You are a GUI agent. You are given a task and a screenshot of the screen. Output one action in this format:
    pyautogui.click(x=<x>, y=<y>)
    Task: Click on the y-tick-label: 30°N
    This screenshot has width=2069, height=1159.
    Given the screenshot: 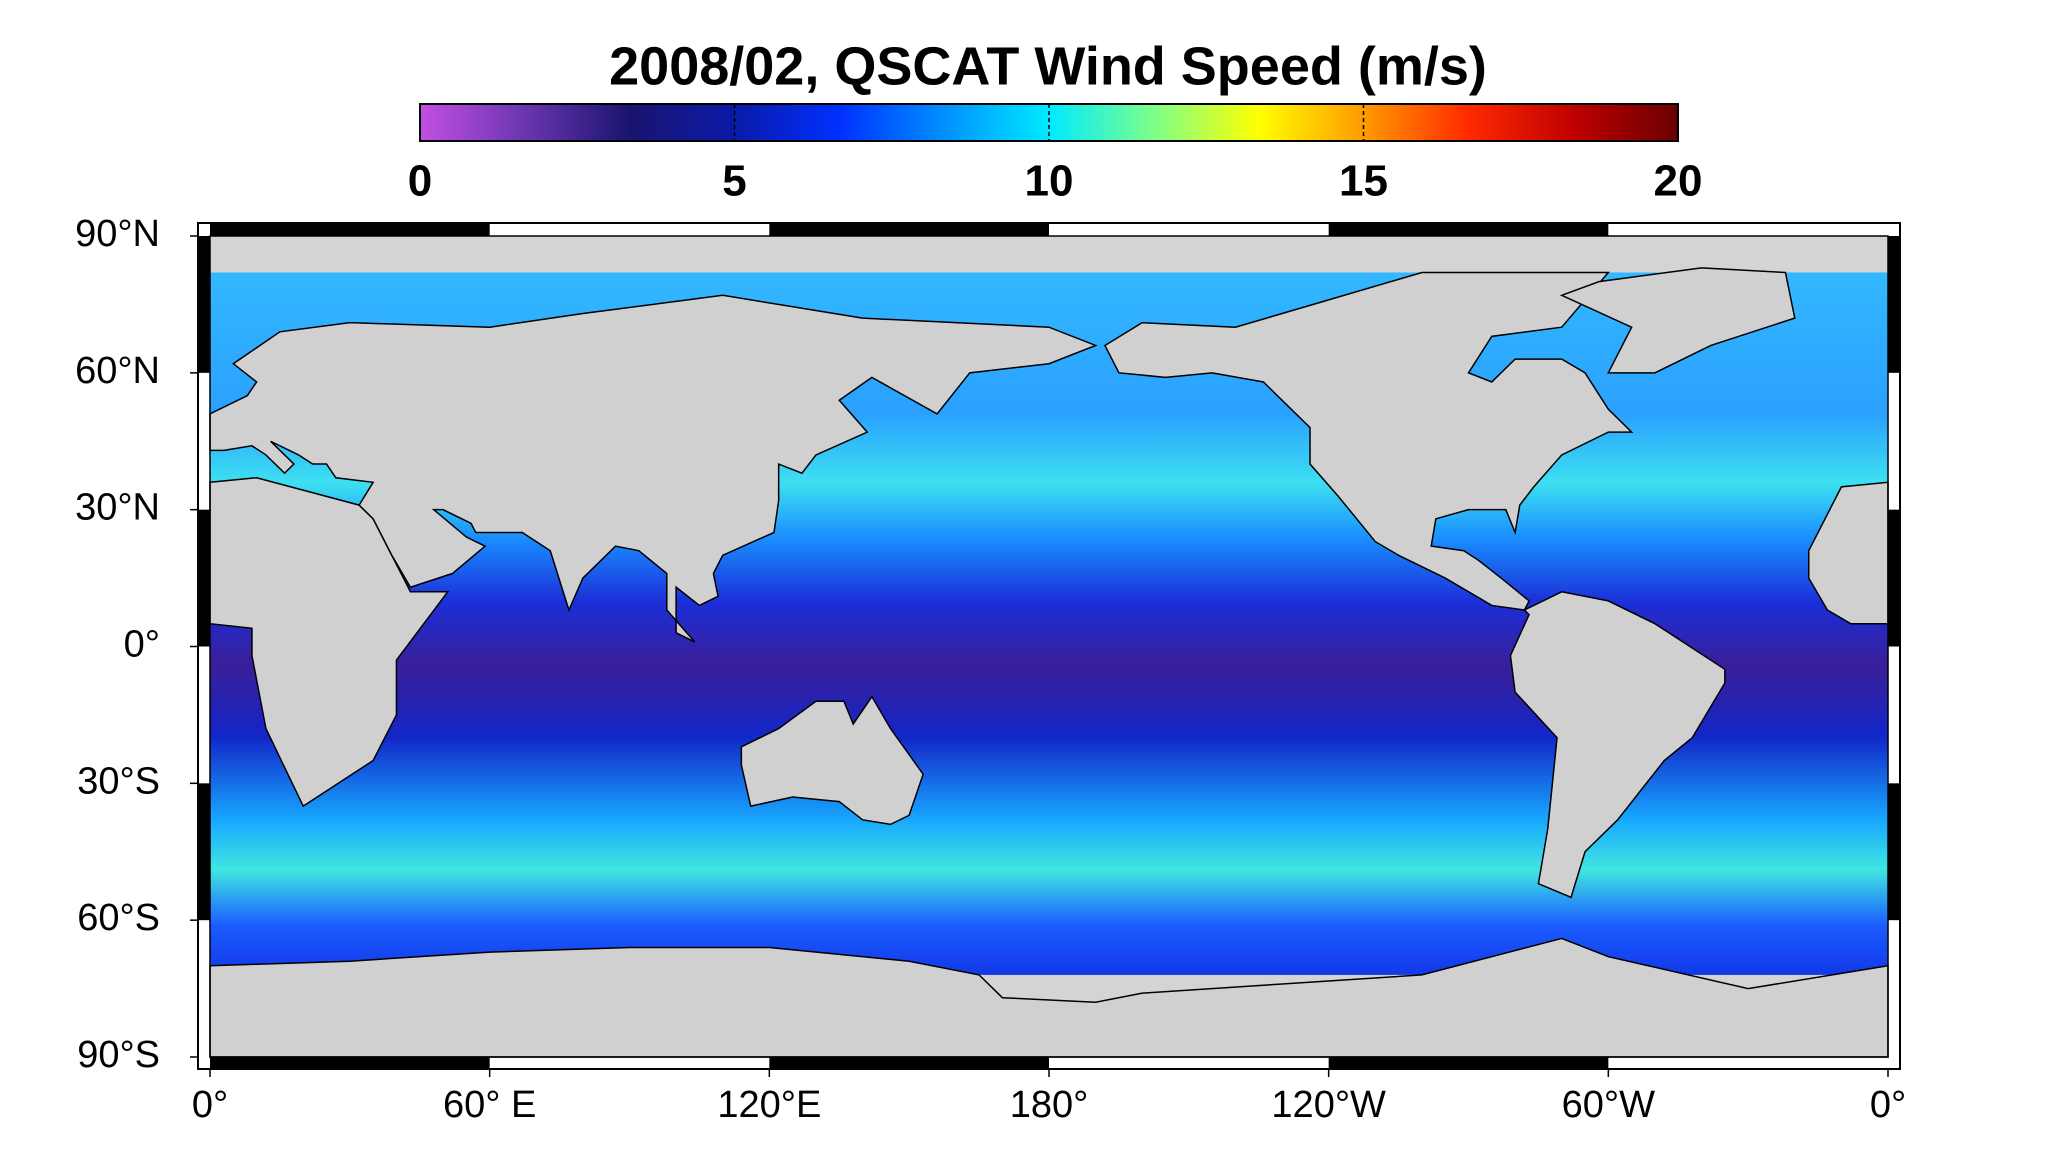 What is the action you would take?
    pyautogui.click(x=117, y=508)
    